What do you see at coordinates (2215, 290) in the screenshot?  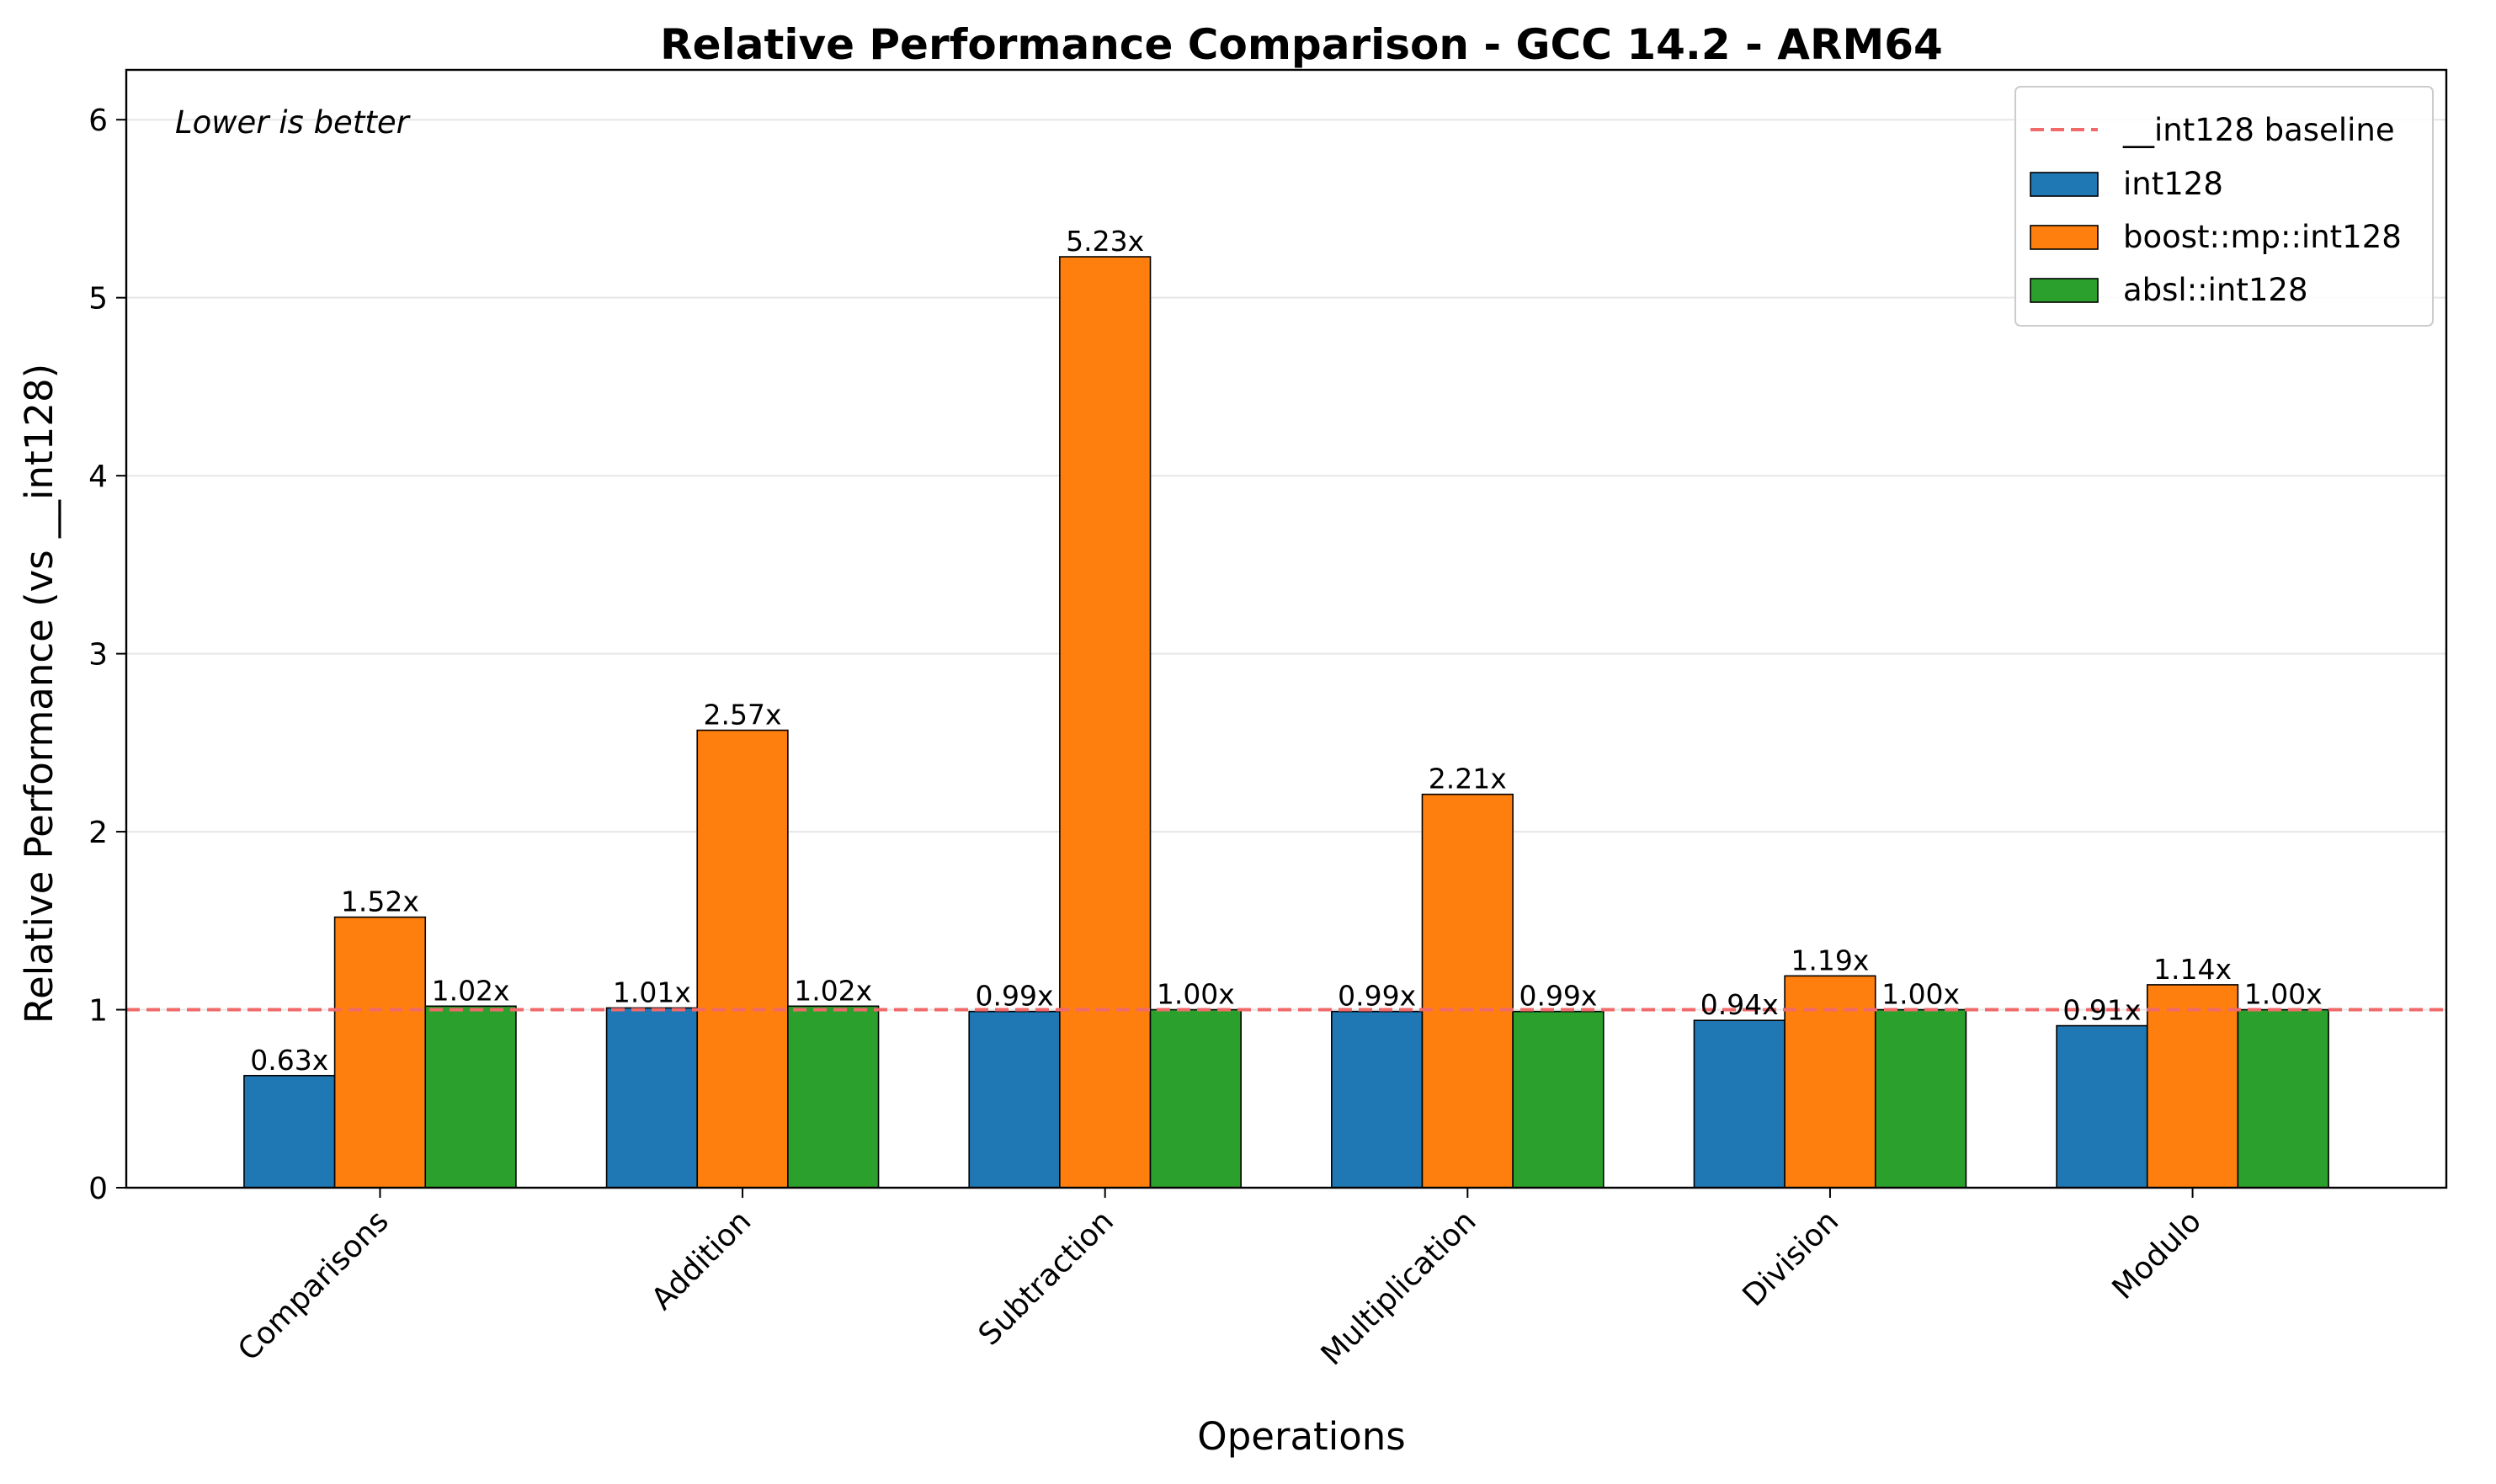 I see `legend-label: absl::int128` at bounding box center [2215, 290].